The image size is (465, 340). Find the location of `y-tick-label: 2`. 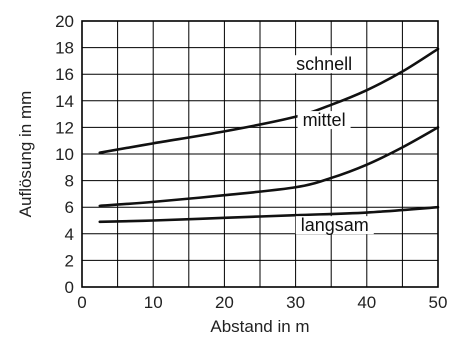

y-tick-label: 2 is located at coordinates (69, 260).